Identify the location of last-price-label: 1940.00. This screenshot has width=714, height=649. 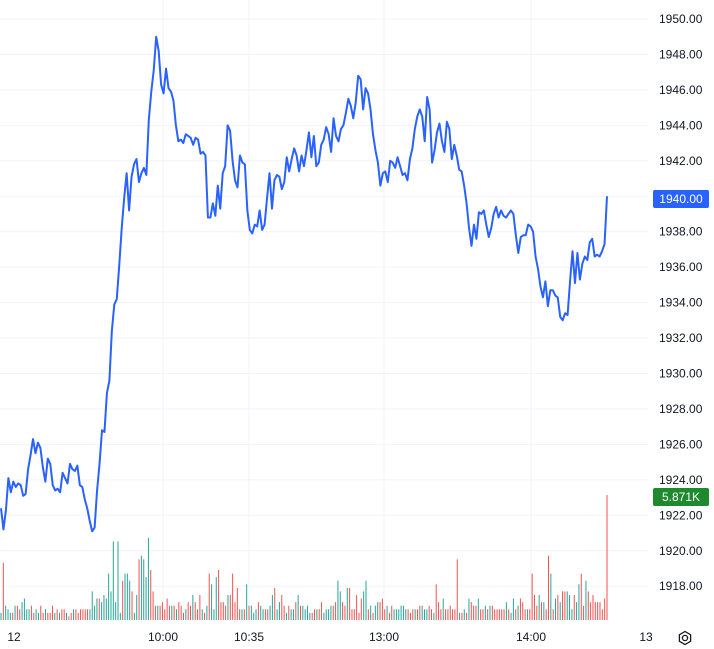
(681, 199).